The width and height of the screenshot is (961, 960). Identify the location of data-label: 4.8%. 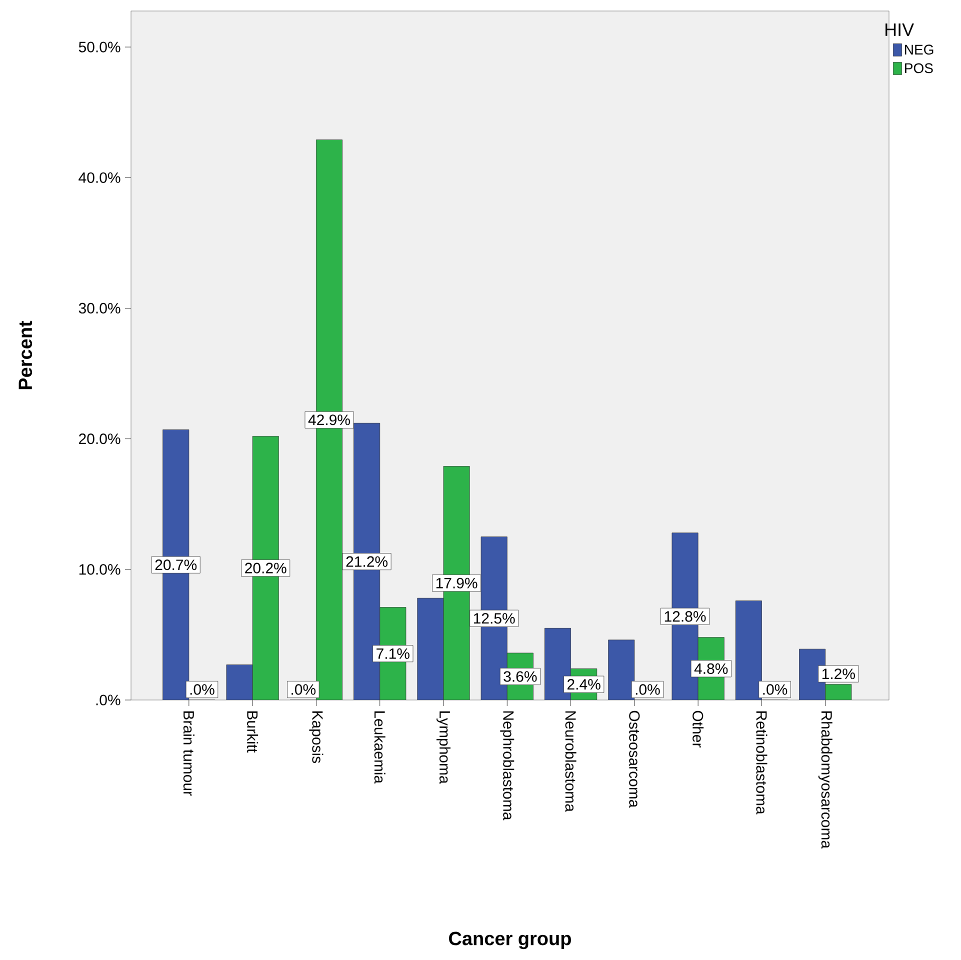
(711, 668).